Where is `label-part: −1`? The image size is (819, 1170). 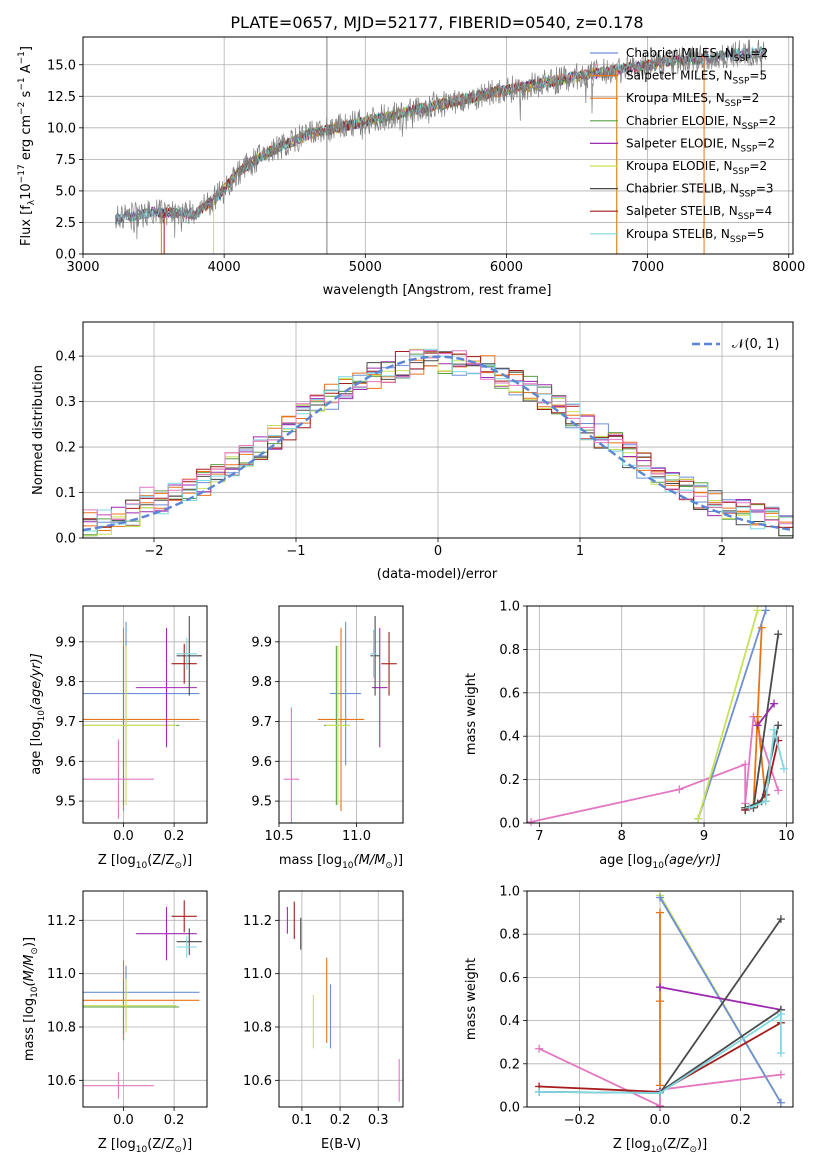 label-part: −1 is located at coordinates (22, 57).